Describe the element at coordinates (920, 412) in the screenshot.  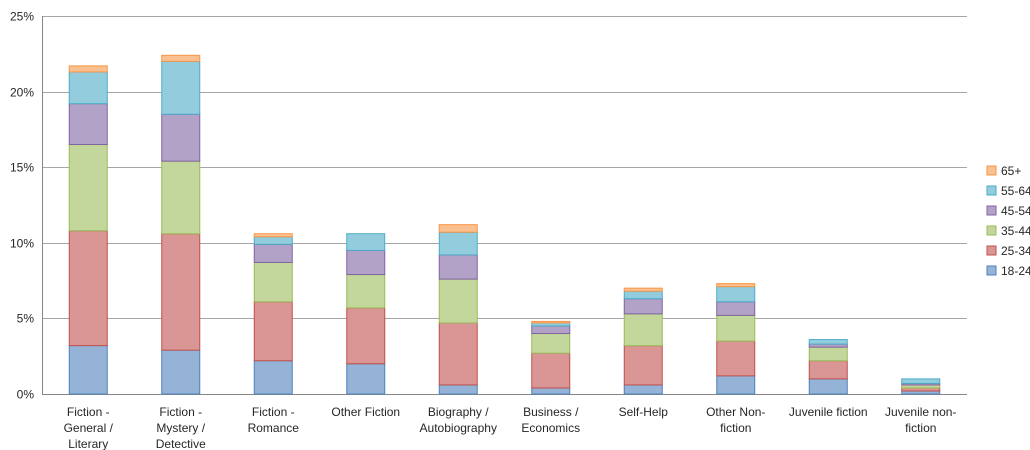
I see `category-label-line: Juvenile non-` at that location.